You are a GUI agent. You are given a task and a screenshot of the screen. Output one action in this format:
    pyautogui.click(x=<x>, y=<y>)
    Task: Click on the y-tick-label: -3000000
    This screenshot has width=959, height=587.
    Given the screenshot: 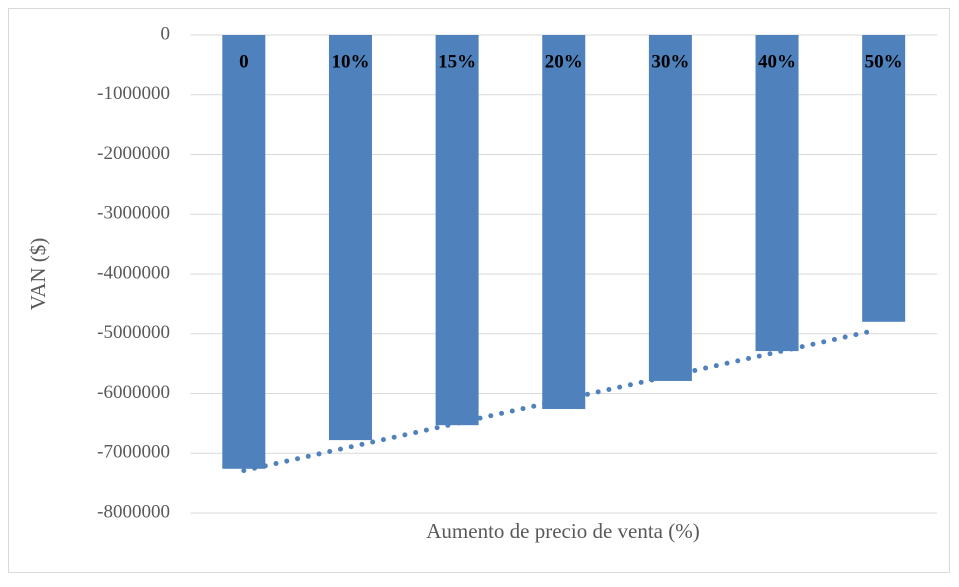 What is the action you would take?
    pyautogui.click(x=133, y=213)
    